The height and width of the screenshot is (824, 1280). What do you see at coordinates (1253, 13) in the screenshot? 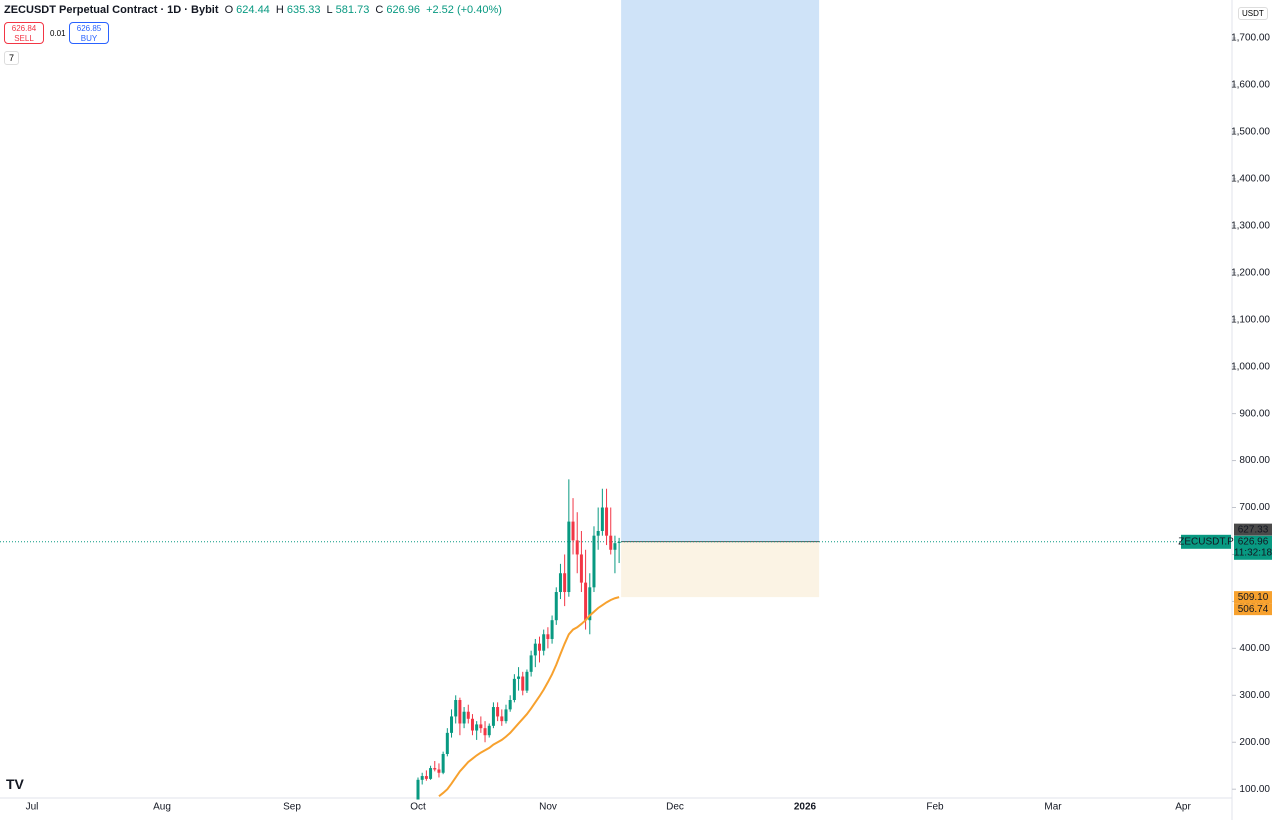
I see `currency-menu: USDT` at bounding box center [1253, 13].